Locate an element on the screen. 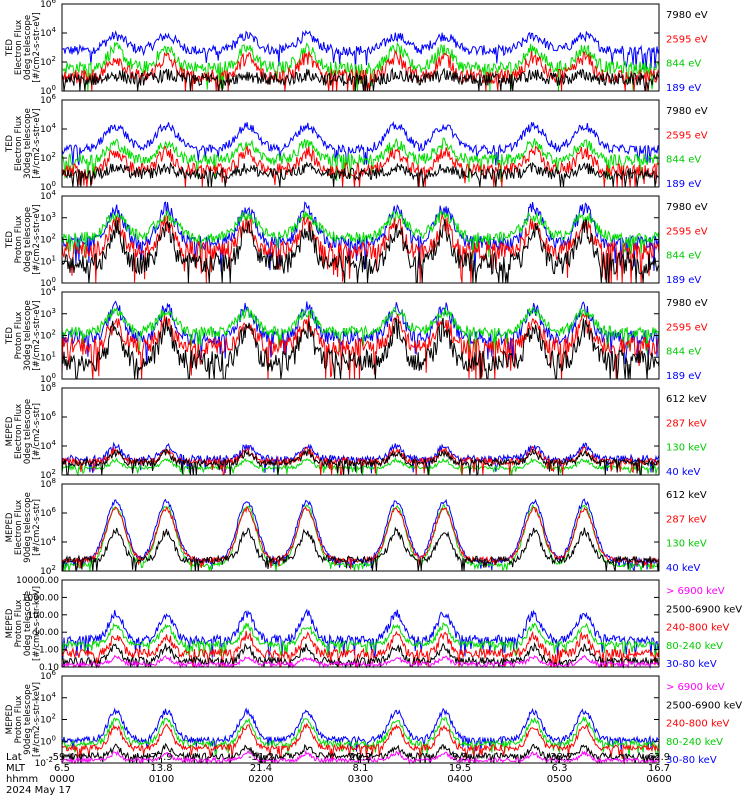 Image resolution: width=750 pixels, height=800 pixels. y-tick-label: 100.00 is located at coordinates (44, 616).